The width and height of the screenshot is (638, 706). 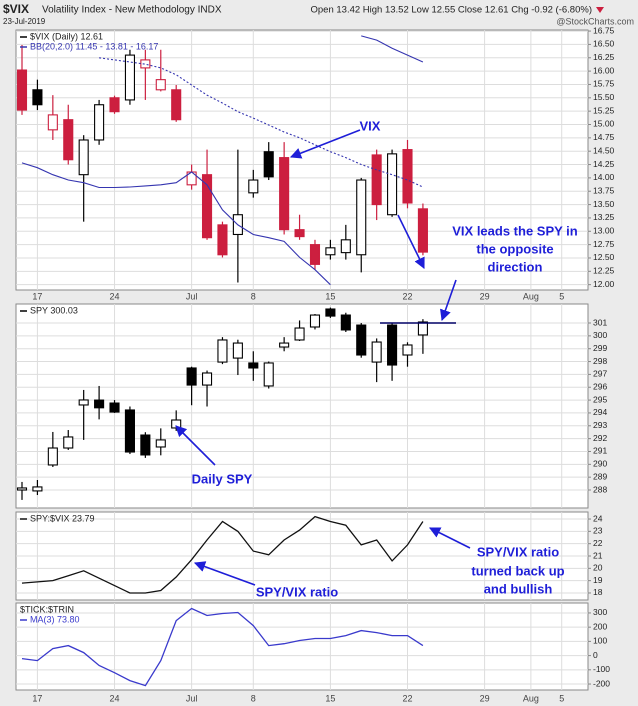 What do you see at coordinates (598, 518) in the screenshot?
I see `y-tick-label: 24` at bounding box center [598, 518].